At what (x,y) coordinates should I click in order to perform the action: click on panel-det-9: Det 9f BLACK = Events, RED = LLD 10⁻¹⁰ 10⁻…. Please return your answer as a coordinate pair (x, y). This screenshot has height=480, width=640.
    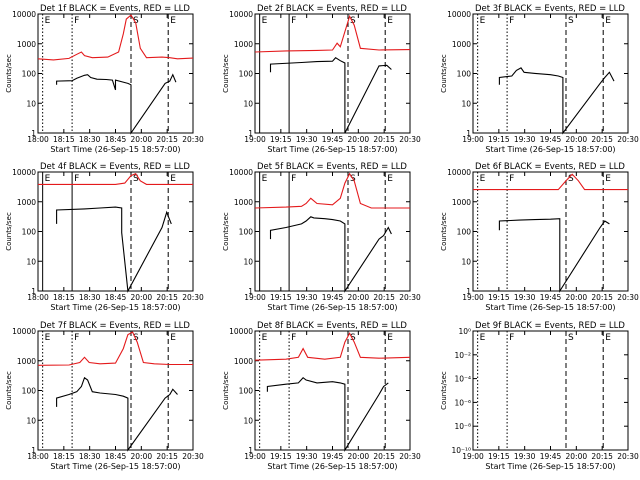
    Looking at the image, I should click on (539, 396).